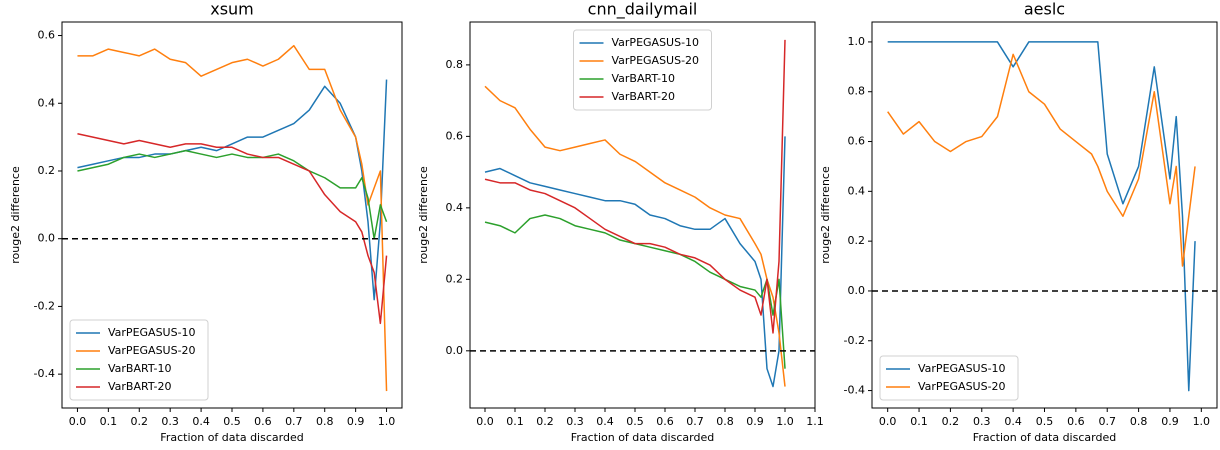 The width and height of the screenshot is (1220, 450). Describe the element at coordinates (643, 10) in the screenshot. I see `chart-title: cnn_dailymail` at that location.